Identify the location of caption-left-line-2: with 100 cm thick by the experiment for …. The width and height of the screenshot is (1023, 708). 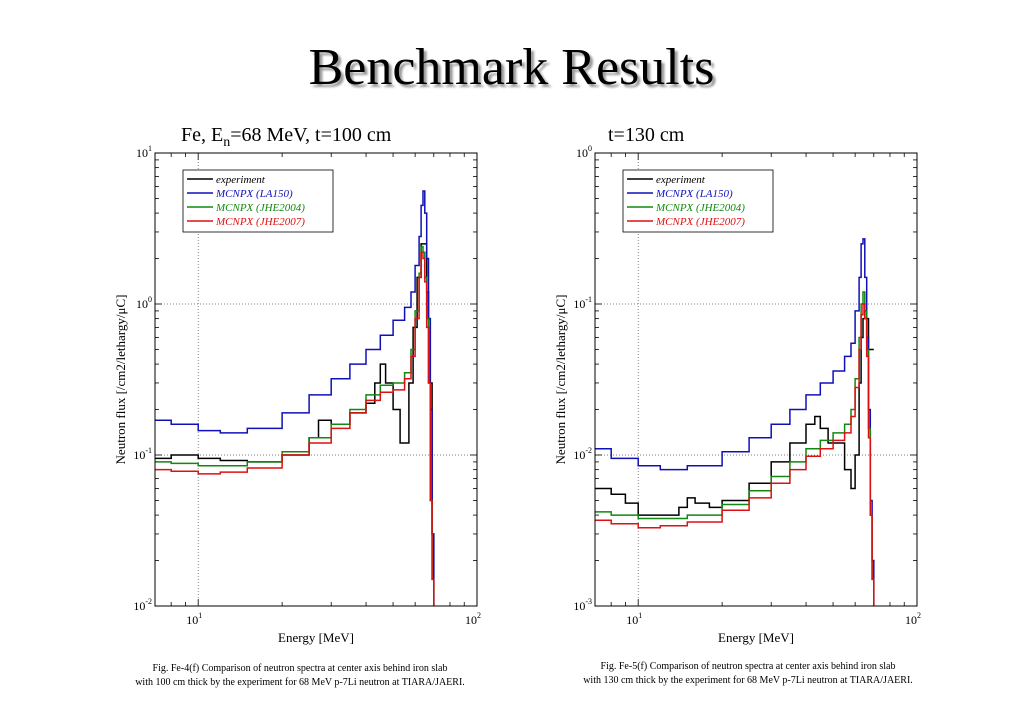
(300, 682).